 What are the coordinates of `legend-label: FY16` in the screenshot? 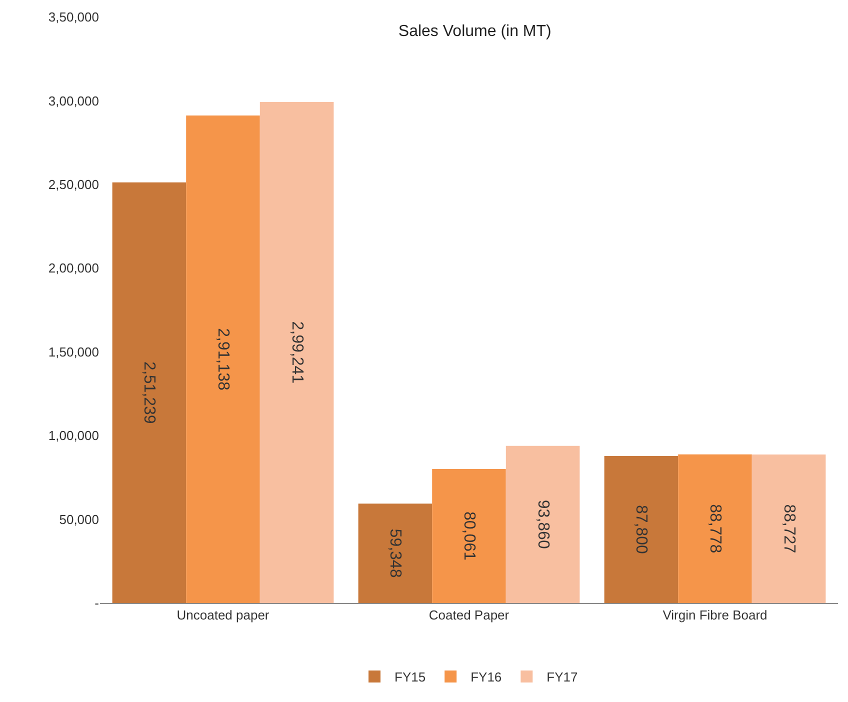 It's located at (486, 677).